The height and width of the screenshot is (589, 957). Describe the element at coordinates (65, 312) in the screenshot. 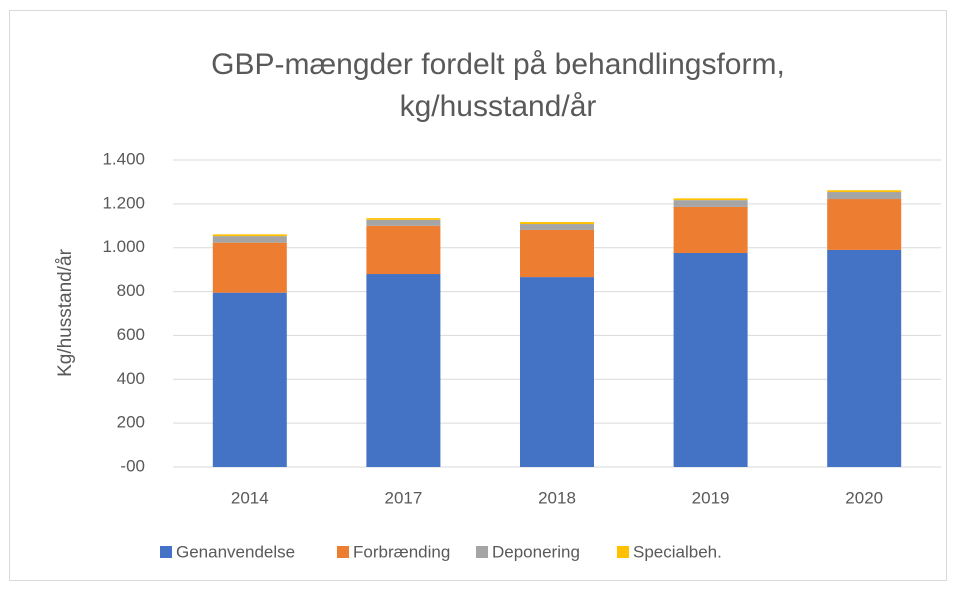

I see `y-axis-label: Kg/husstand/år` at that location.